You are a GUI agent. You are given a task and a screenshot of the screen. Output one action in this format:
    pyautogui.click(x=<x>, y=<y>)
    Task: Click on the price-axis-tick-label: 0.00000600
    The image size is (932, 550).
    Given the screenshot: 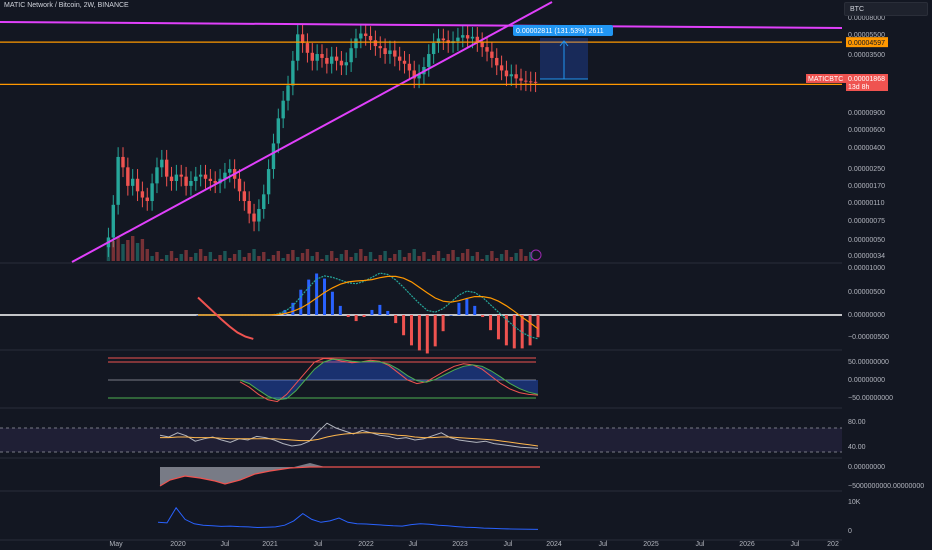 What is the action you would take?
    pyautogui.click(x=866, y=130)
    